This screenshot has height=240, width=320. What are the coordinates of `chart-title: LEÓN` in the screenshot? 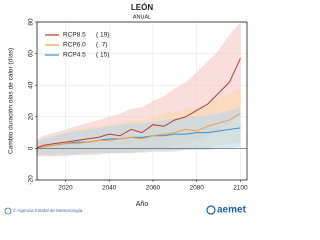 It's located at (142, 7).